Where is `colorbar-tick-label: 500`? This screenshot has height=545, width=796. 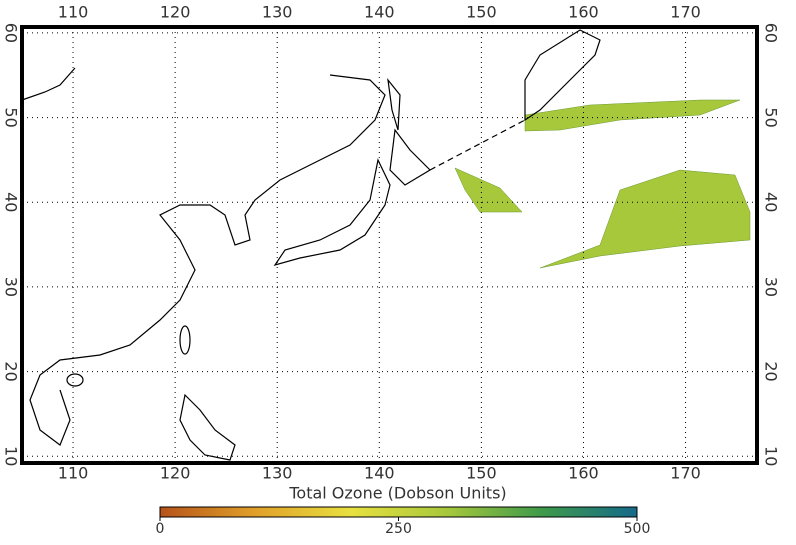 colorbar-tick-label: 500 is located at coordinates (637, 529).